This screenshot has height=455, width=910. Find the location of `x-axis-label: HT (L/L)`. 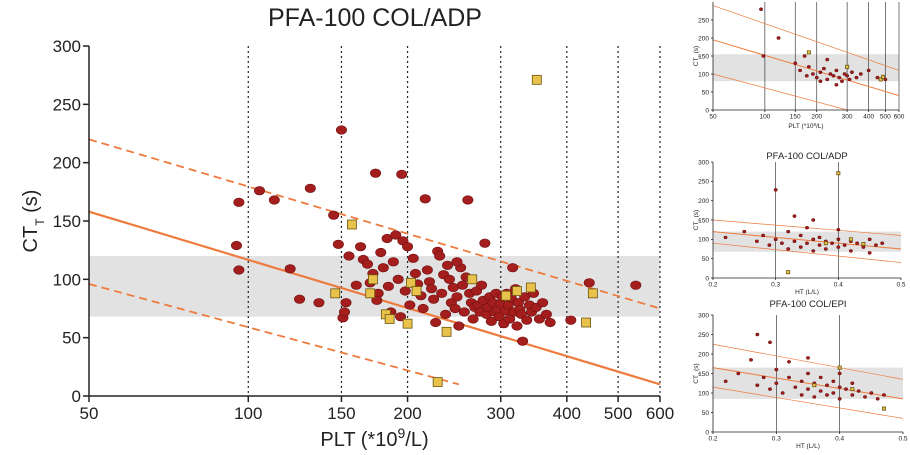

x-axis-label: HT (L/L) is located at coordinates (807, 292).